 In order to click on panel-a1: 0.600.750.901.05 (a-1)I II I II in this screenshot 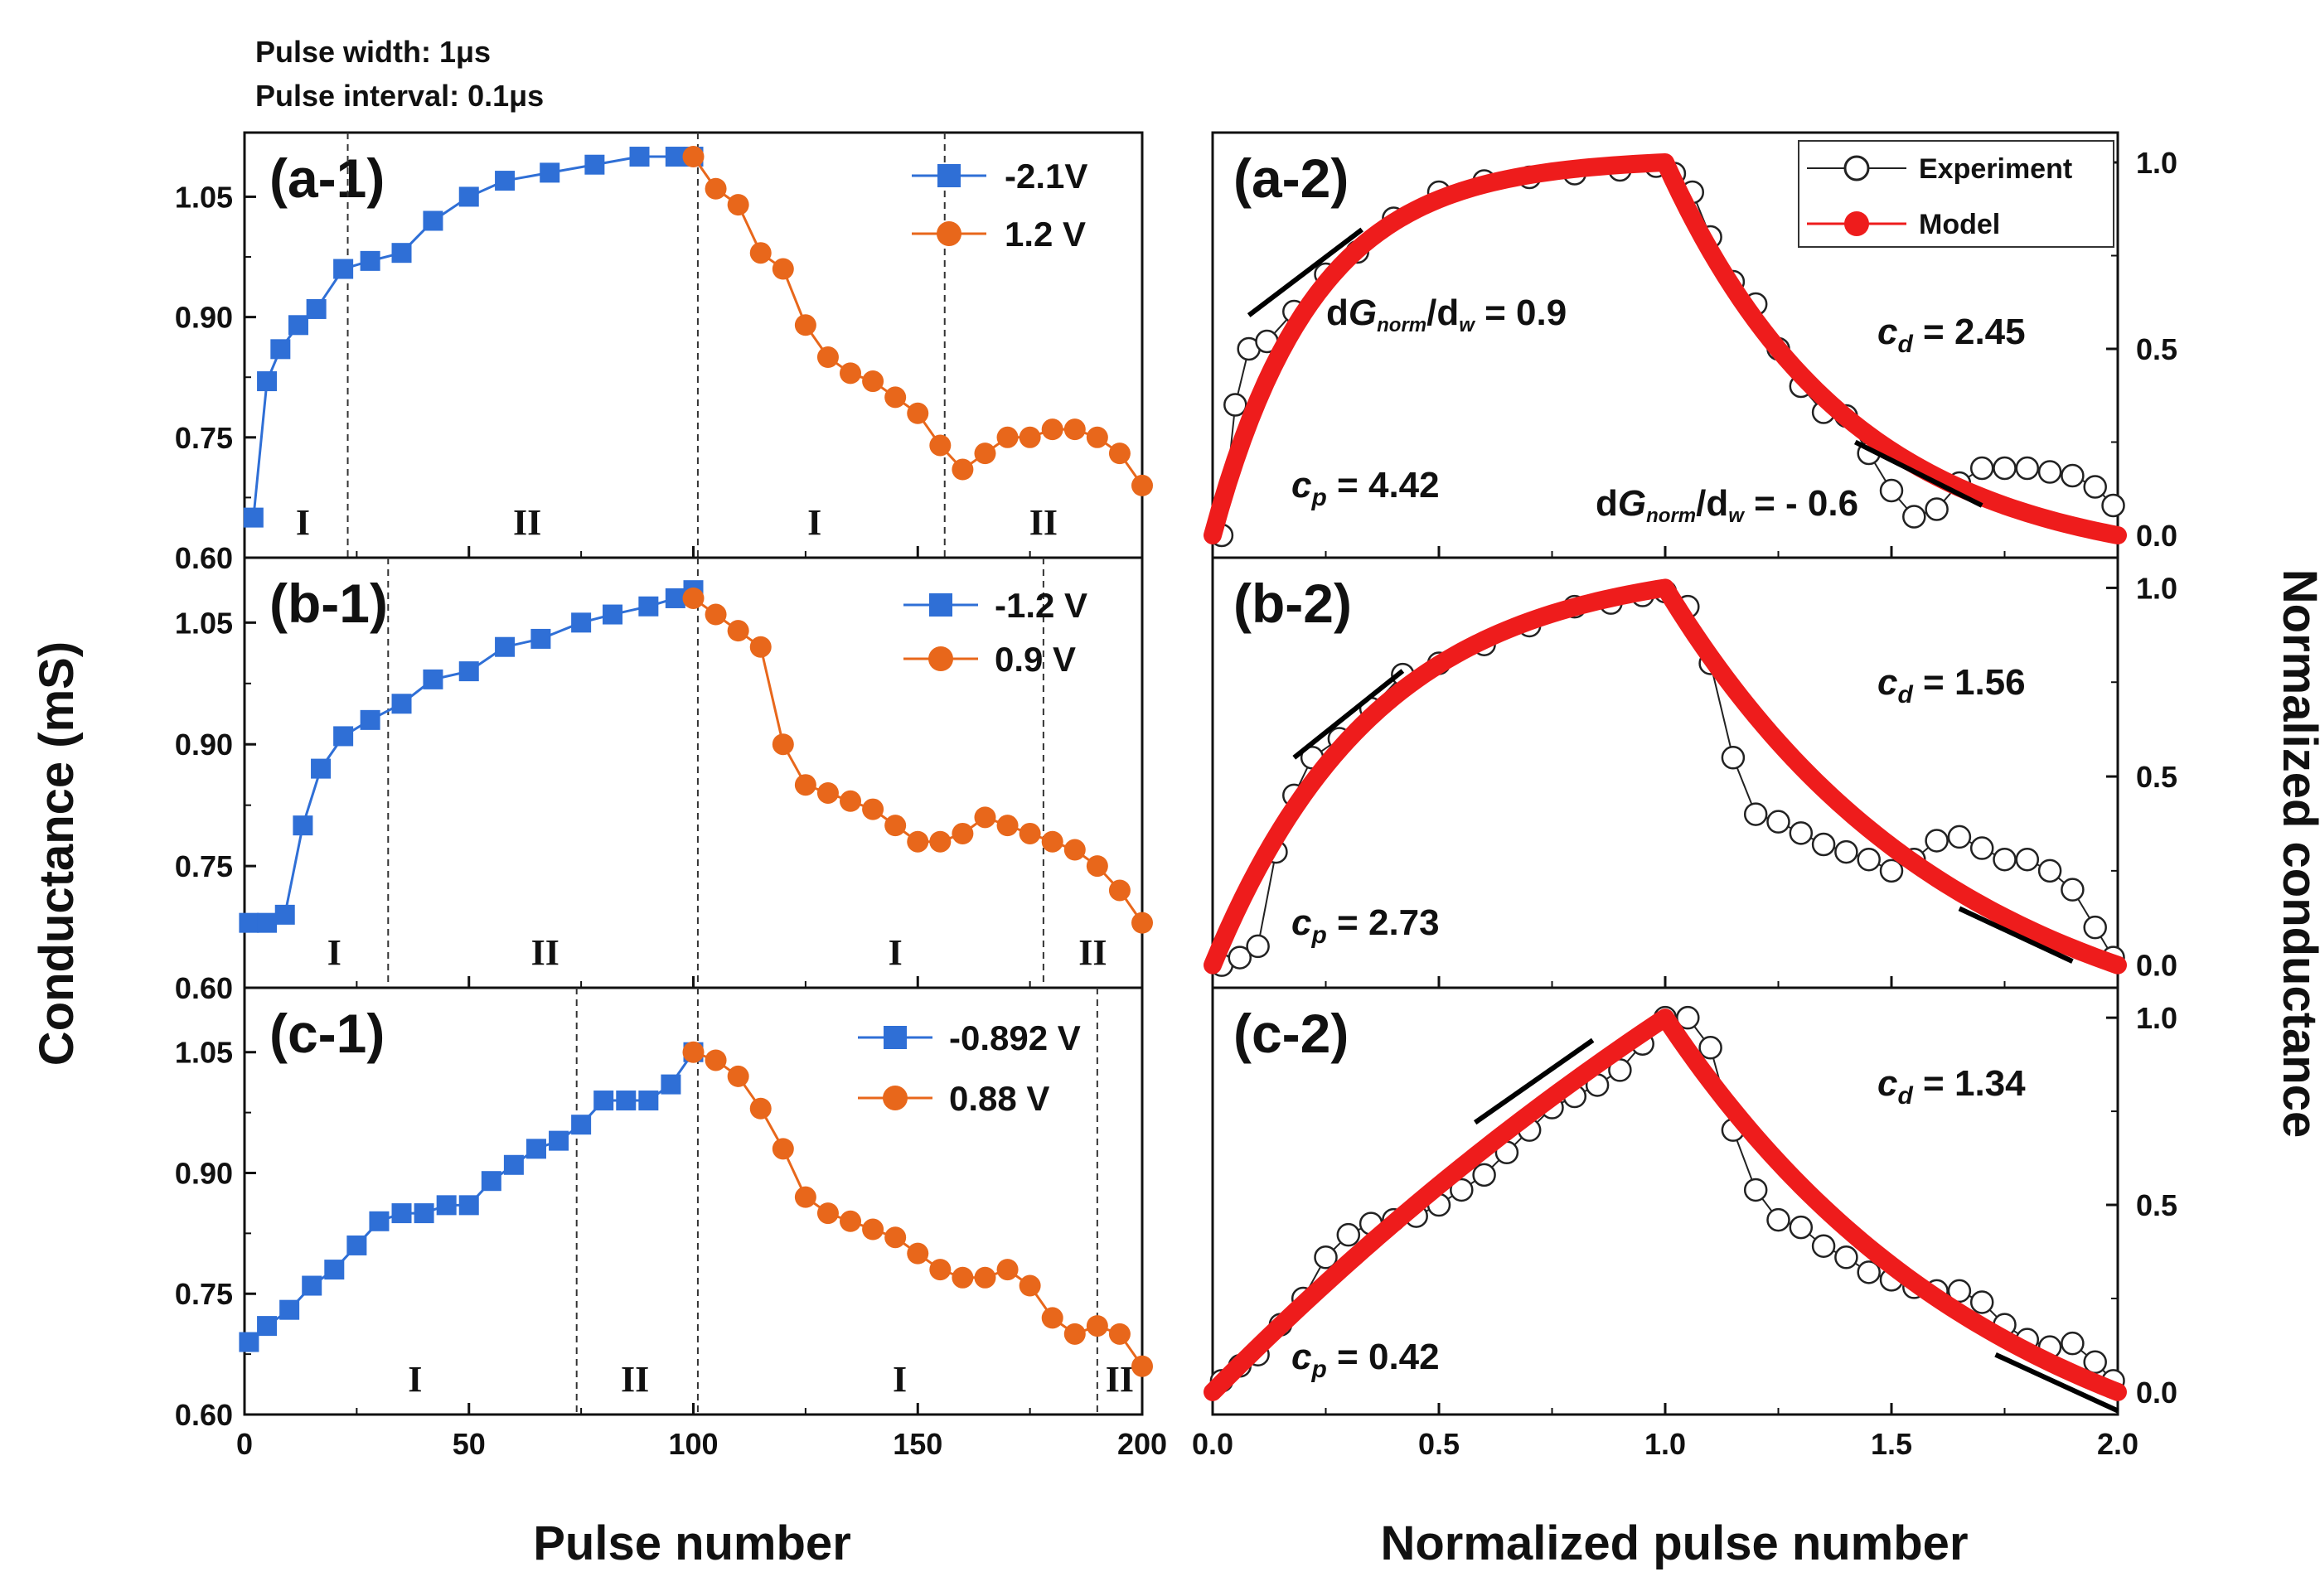, I will do `click(664, 353)`.